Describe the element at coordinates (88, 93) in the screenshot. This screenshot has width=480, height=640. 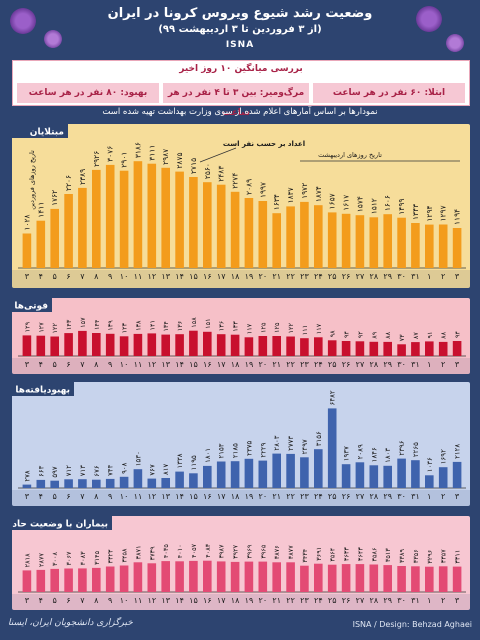
I see `recovery-rate: بهبود: ۸۰ نفر در هر ساعت` at that location.